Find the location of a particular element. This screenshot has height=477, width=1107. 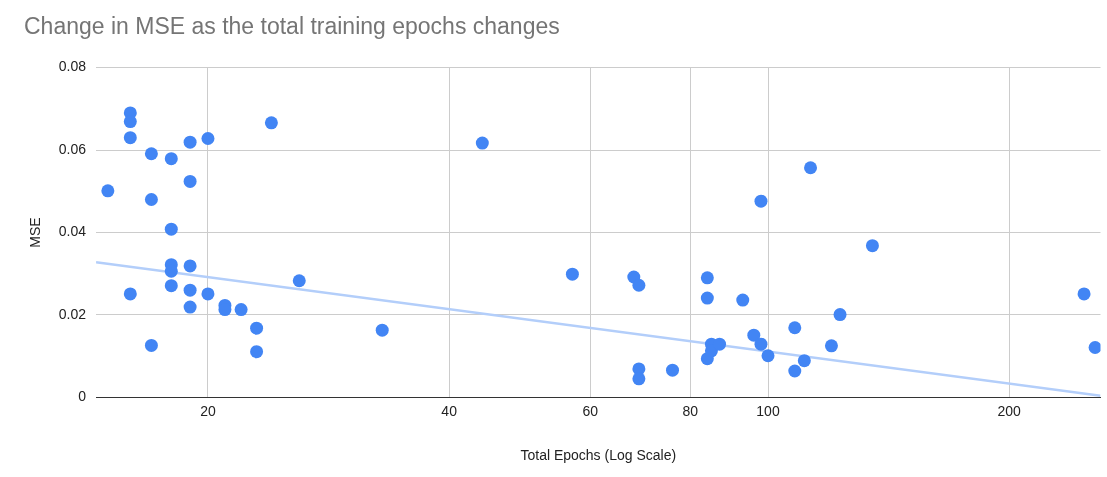

y-axis-title: MSE is located at coordinates (35, 232).